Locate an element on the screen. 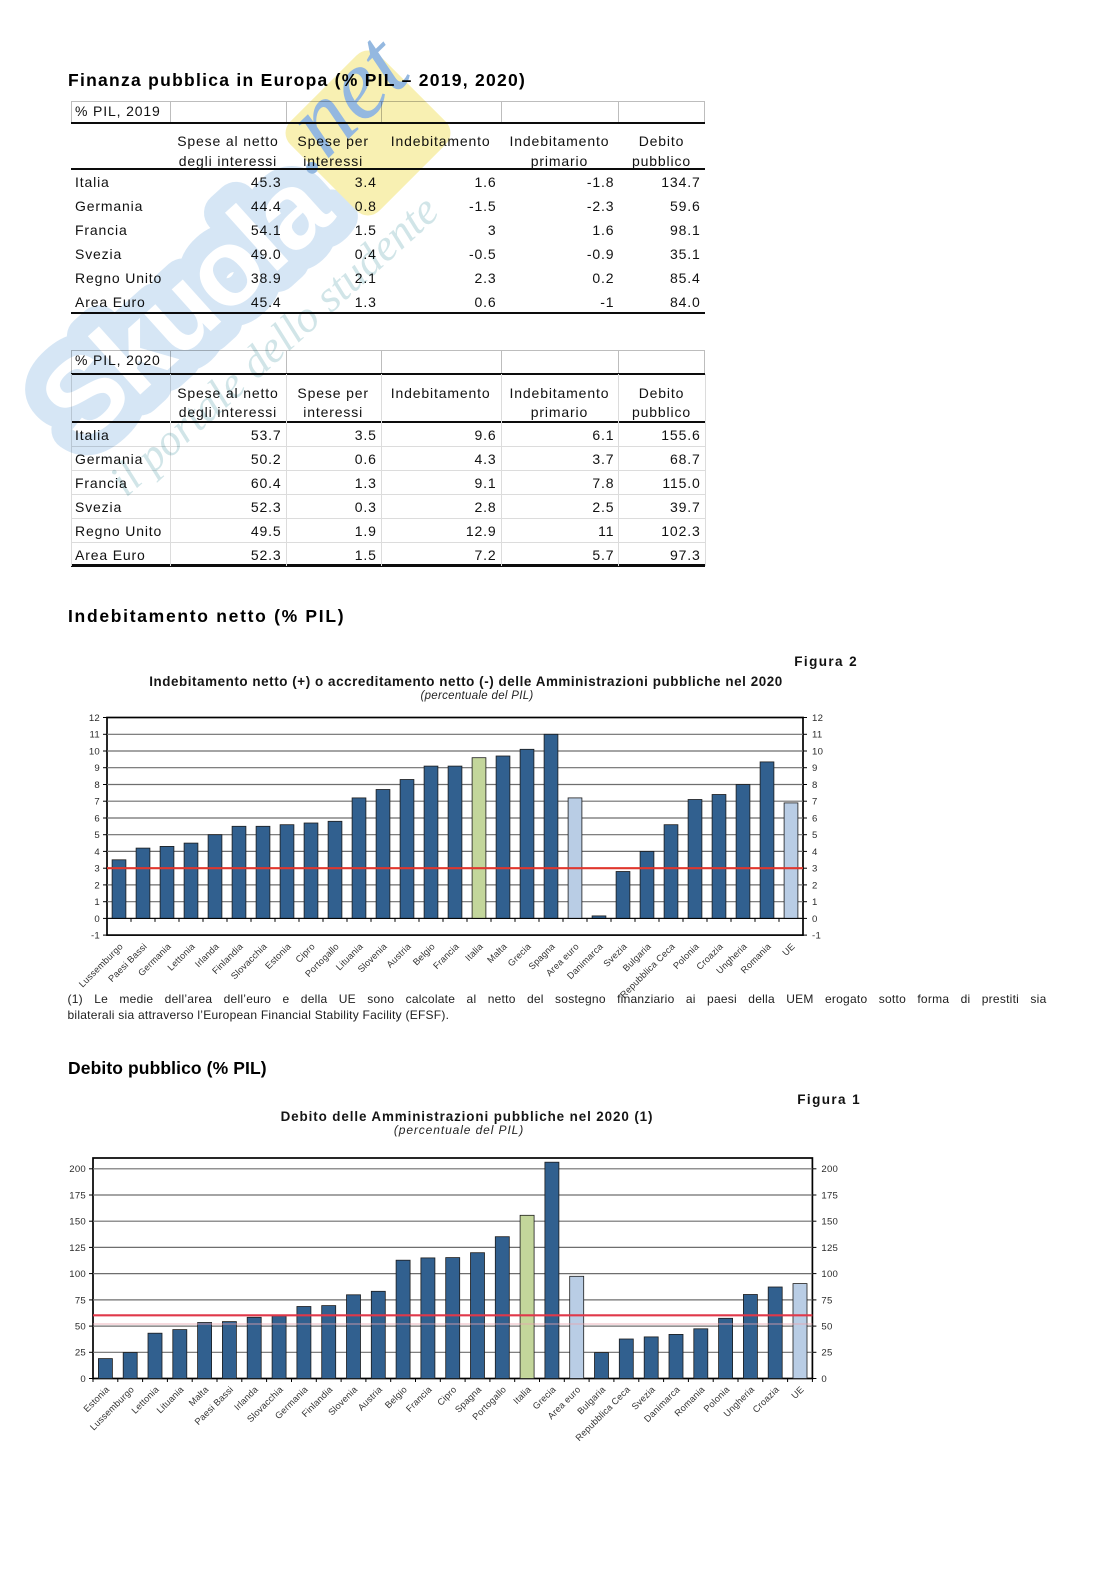  svg-text: Croazia is located at coordinates (766, 1399).